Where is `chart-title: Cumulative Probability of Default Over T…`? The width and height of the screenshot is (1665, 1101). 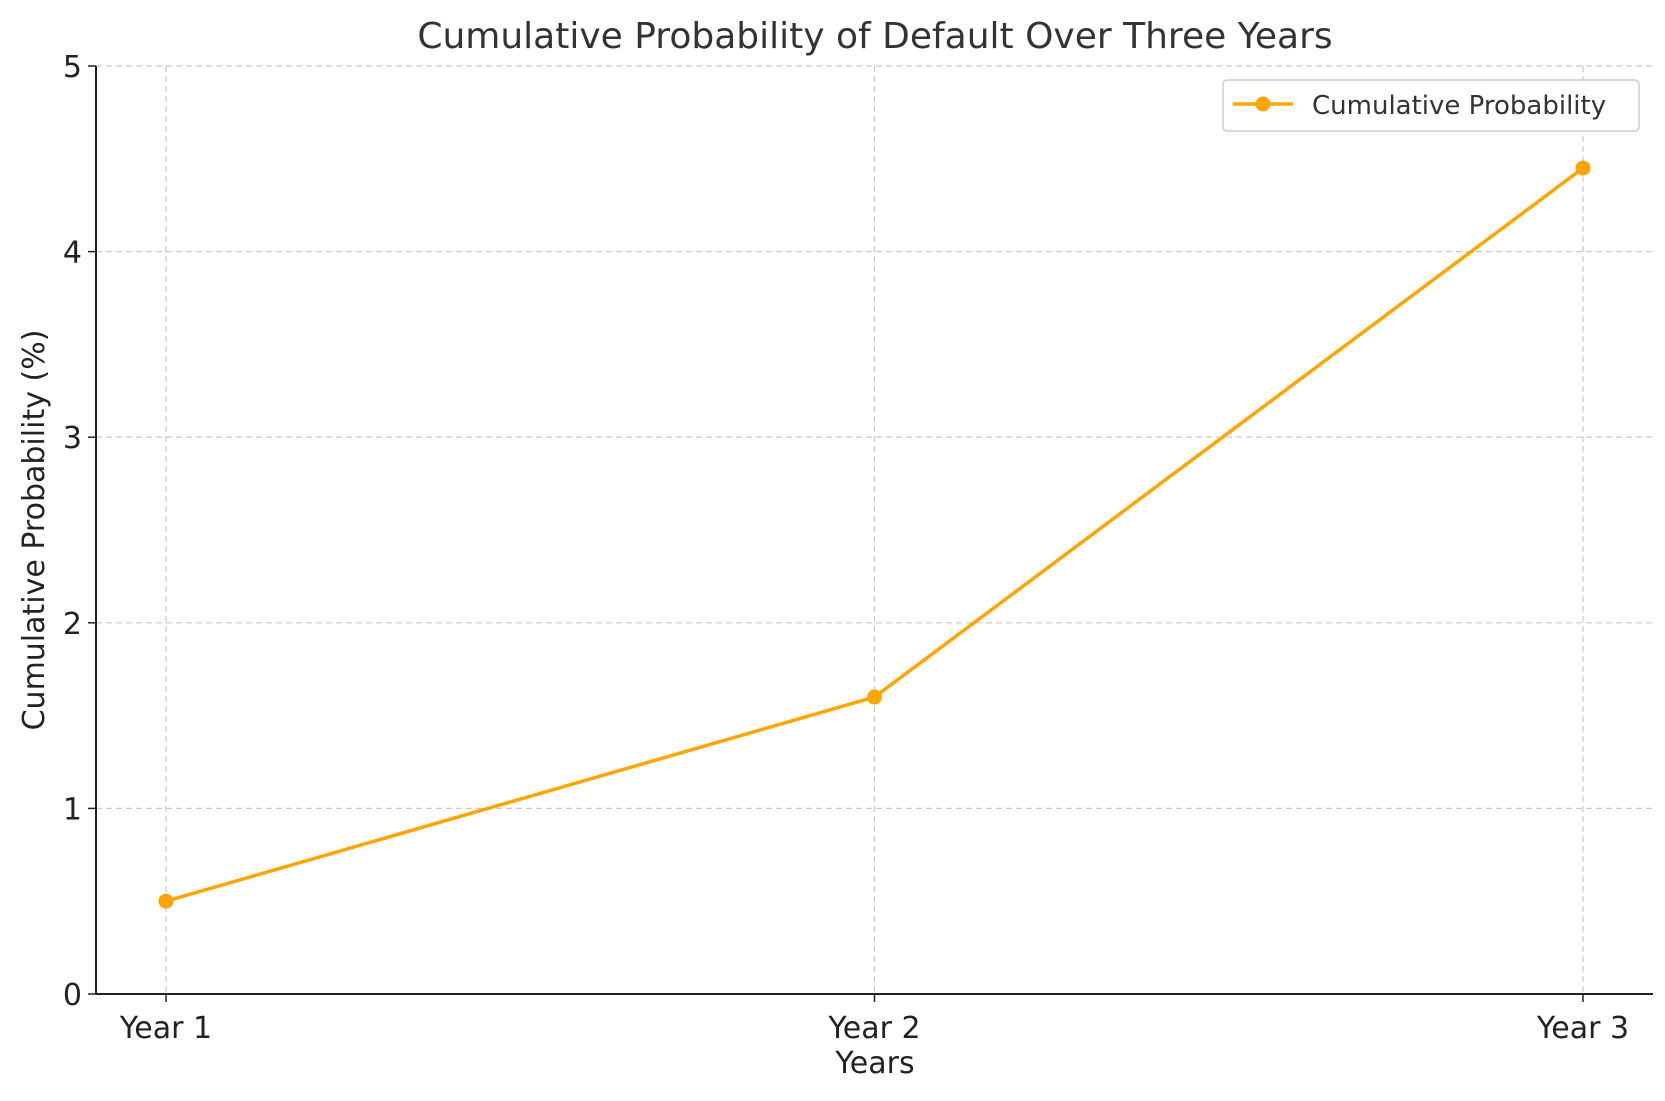 chart-title: Cumulative Probability of Default Over T… is located at coordinates (874, 36).